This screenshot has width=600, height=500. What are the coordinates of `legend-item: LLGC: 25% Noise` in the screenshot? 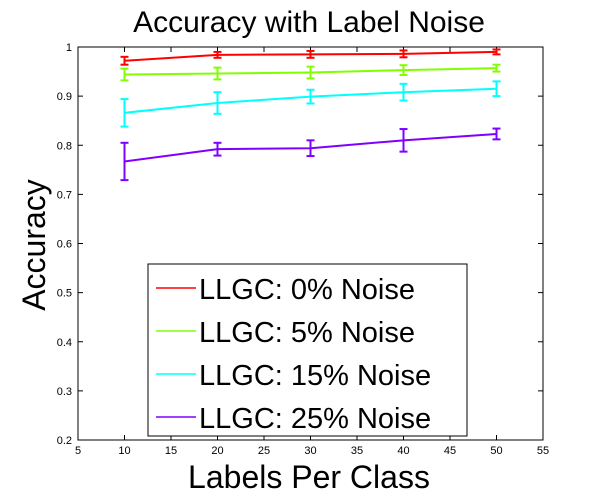 It's located at (293, 419).